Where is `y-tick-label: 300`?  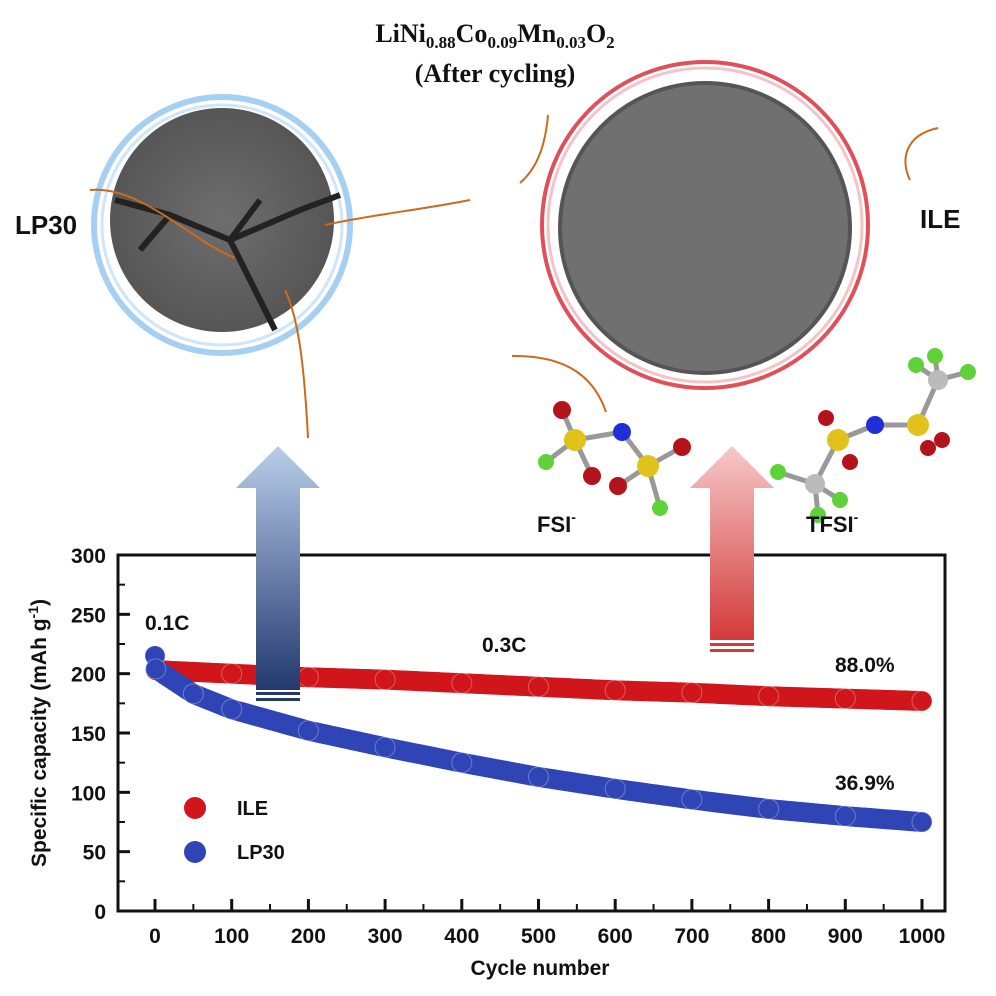
y-tick-label: 300 is located at coordinates (88, 556).